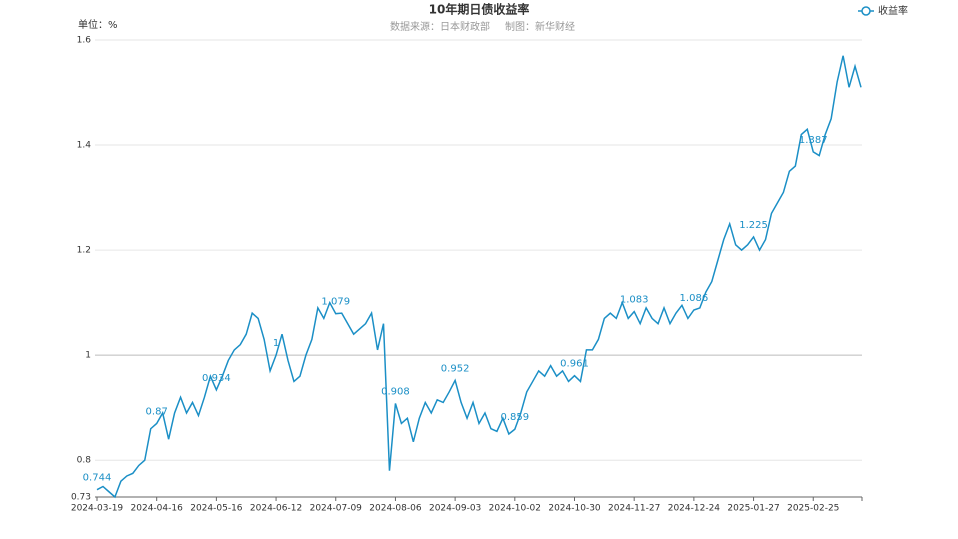  I want to click on chart-subtitle: 数据来源：日本财政部, so click(440, 26).